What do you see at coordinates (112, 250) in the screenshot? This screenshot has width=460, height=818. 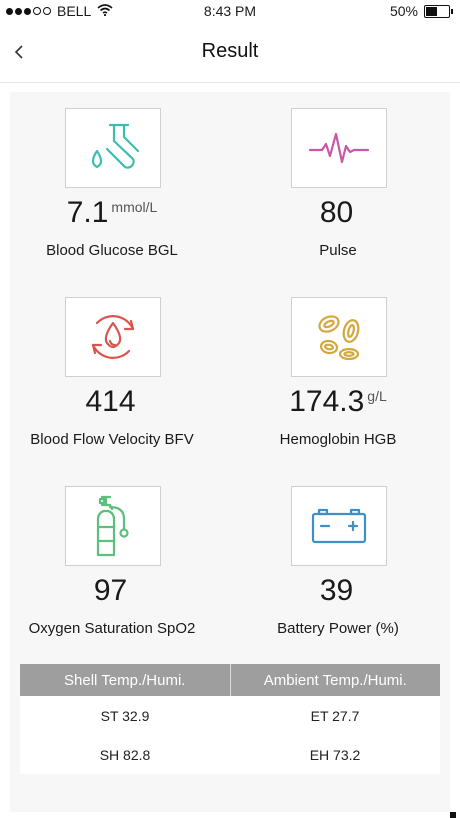 I see `metric-label: Blood Glucose BGL` at bounding box center [112, 250].